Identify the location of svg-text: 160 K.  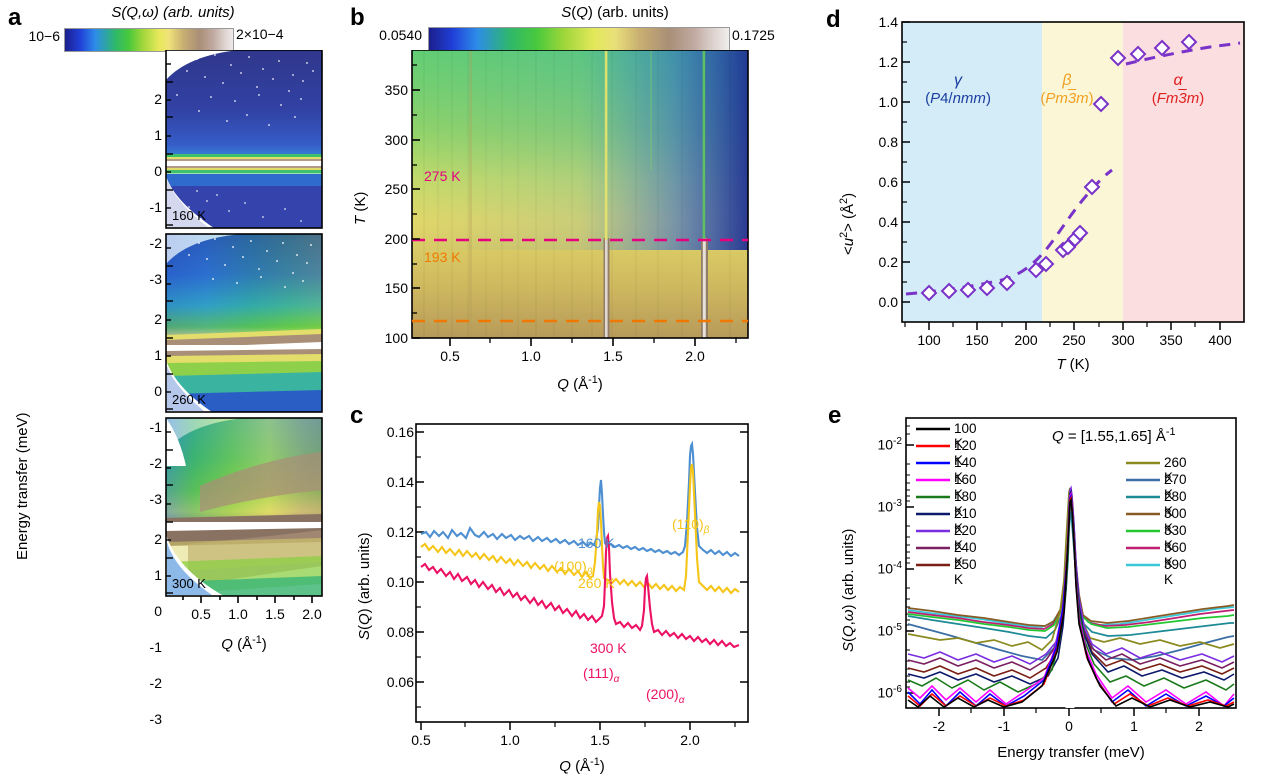
(189, 215).